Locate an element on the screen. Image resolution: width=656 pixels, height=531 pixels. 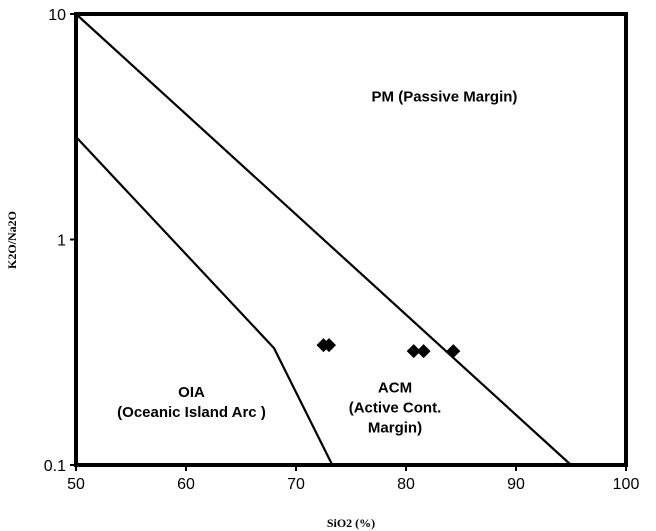
x-axis-ticks: 50 60 70 80 90 100 is located at coordinates (353, 479).